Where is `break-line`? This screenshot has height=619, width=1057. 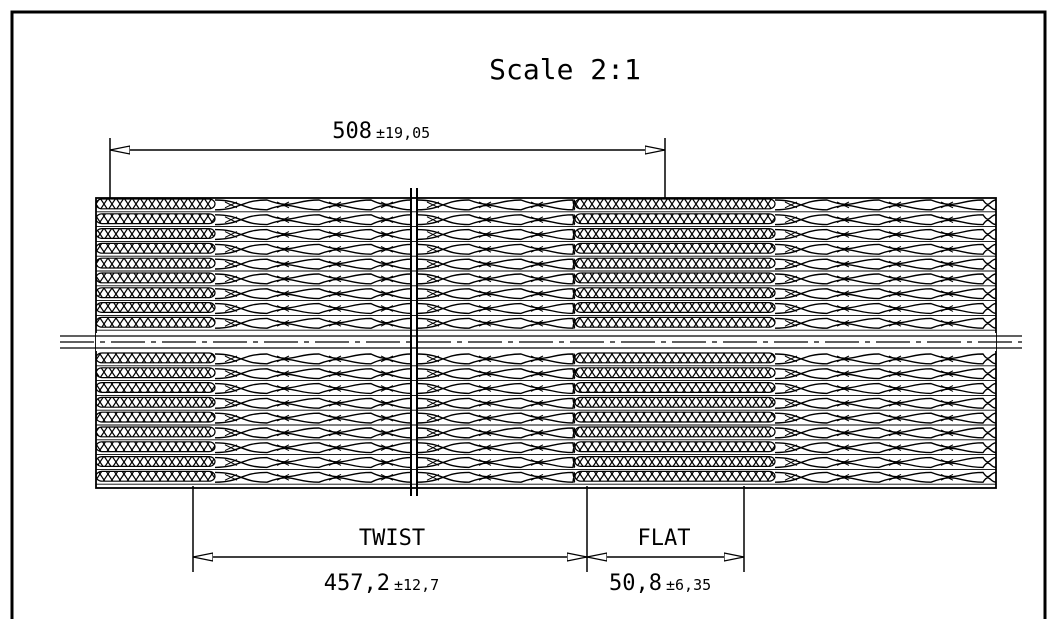
break-line is located at coordinates (414, 342).